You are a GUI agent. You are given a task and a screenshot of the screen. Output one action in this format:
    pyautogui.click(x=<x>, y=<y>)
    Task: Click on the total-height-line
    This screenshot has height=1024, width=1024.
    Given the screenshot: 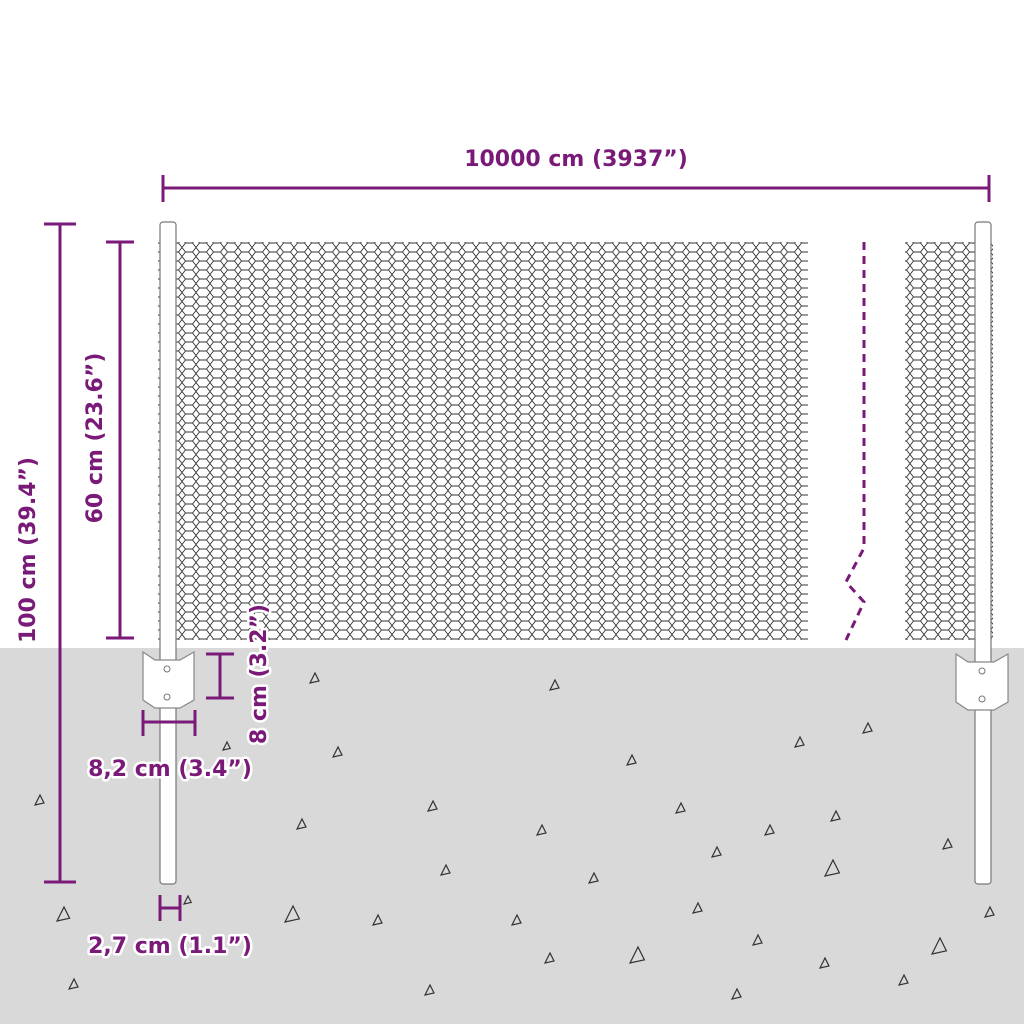 What is the action you would take?
    pyautogui.click(x=60, y=553)
    